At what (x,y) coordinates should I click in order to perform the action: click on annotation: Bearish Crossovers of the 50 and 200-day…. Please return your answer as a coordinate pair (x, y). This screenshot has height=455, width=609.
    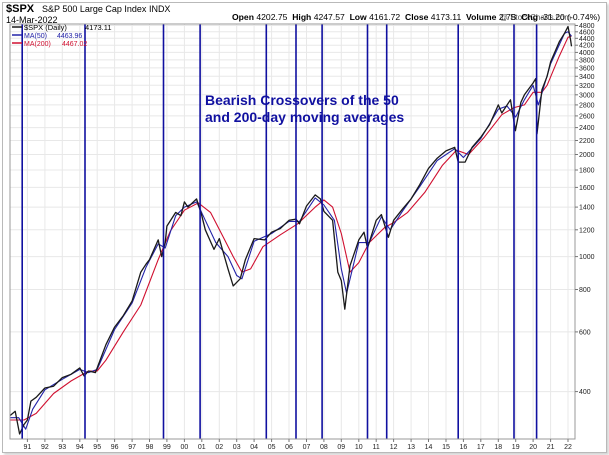
    Looking at the image, I should click on (304, 108).